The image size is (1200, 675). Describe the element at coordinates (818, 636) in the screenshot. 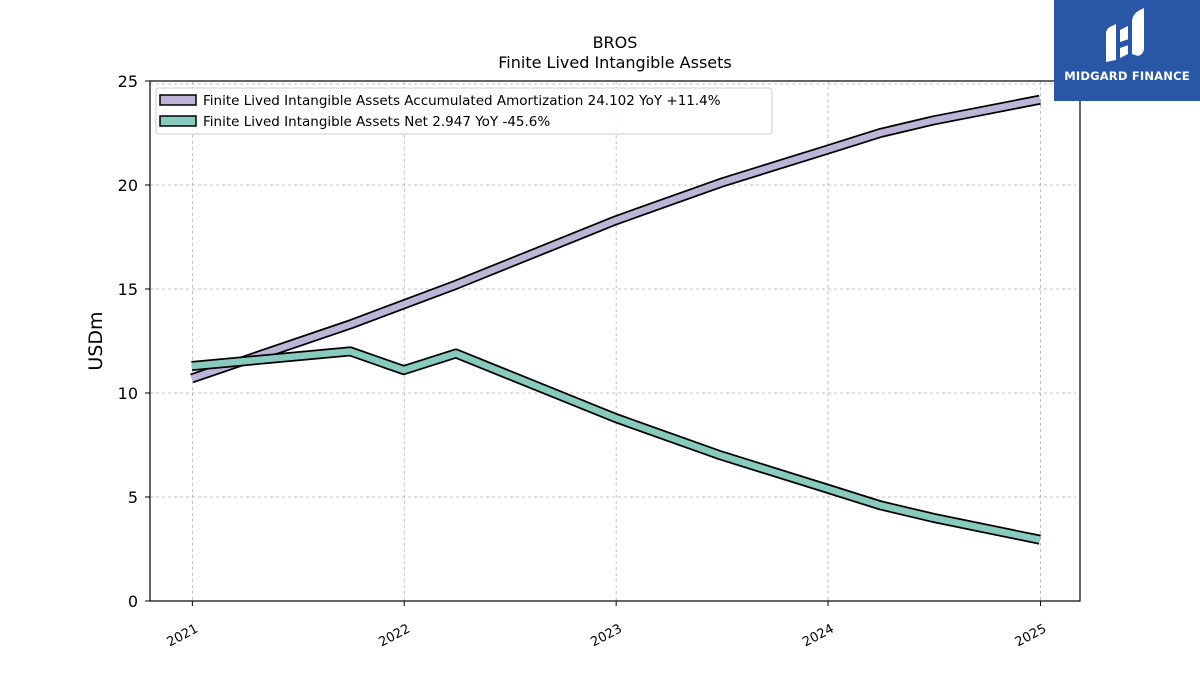

I see `x-tick-label: 2024` at that location.